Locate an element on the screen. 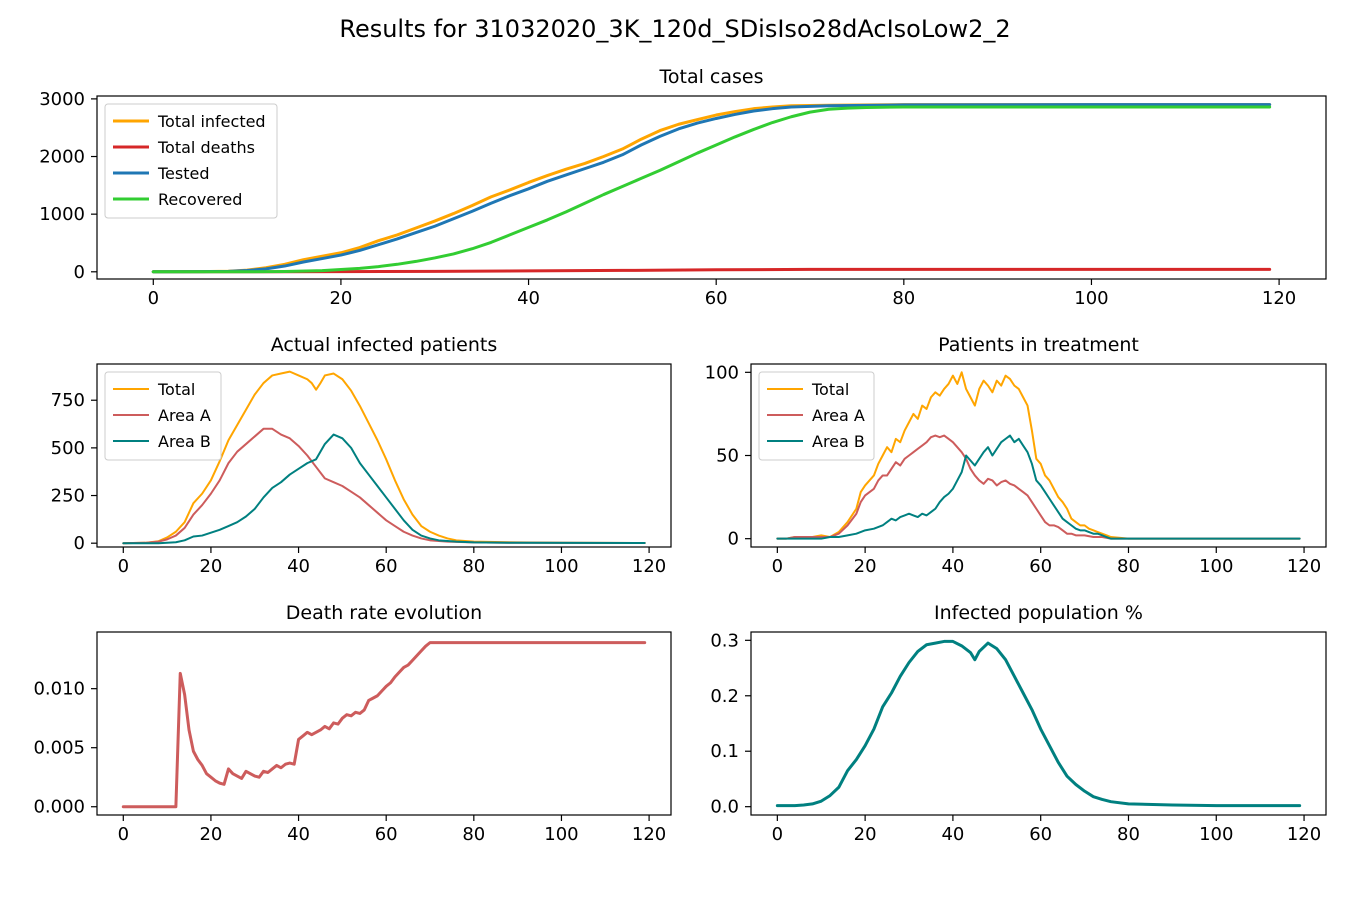  plot-title: Actual infected patients is located at coordinates (384, 345).